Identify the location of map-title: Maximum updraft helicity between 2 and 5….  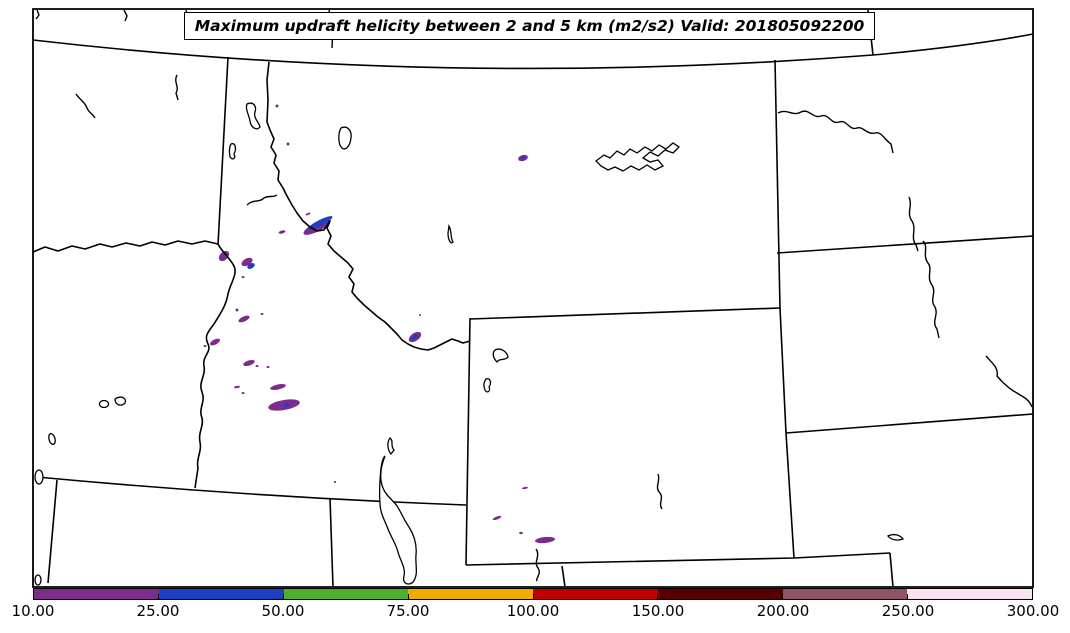
(529, 26).